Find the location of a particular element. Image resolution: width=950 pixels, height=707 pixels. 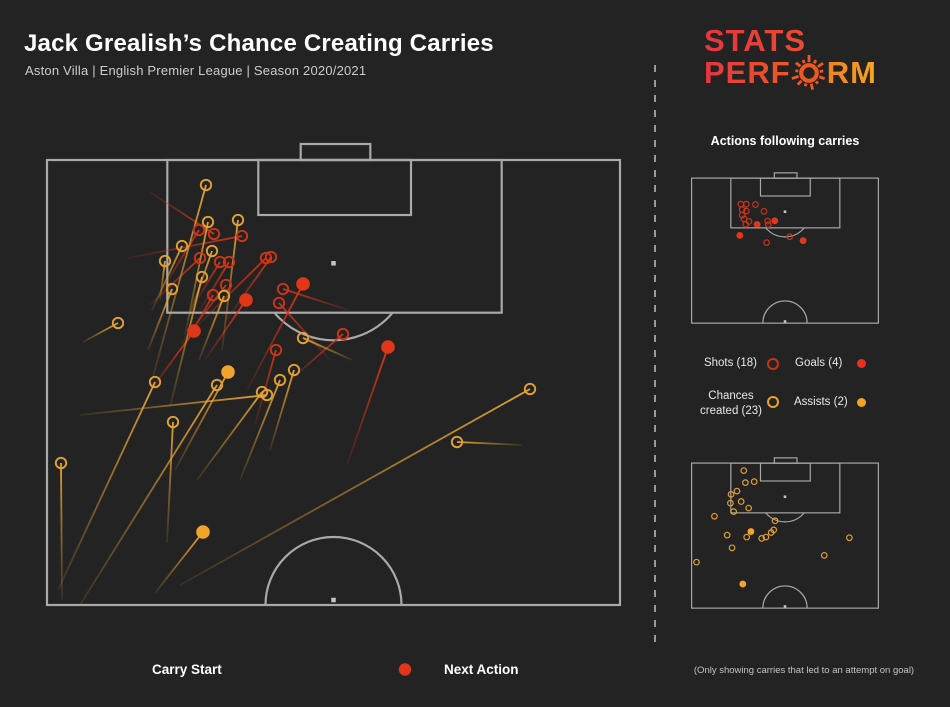

carry-legend-line is located at coordinates (337, 669).